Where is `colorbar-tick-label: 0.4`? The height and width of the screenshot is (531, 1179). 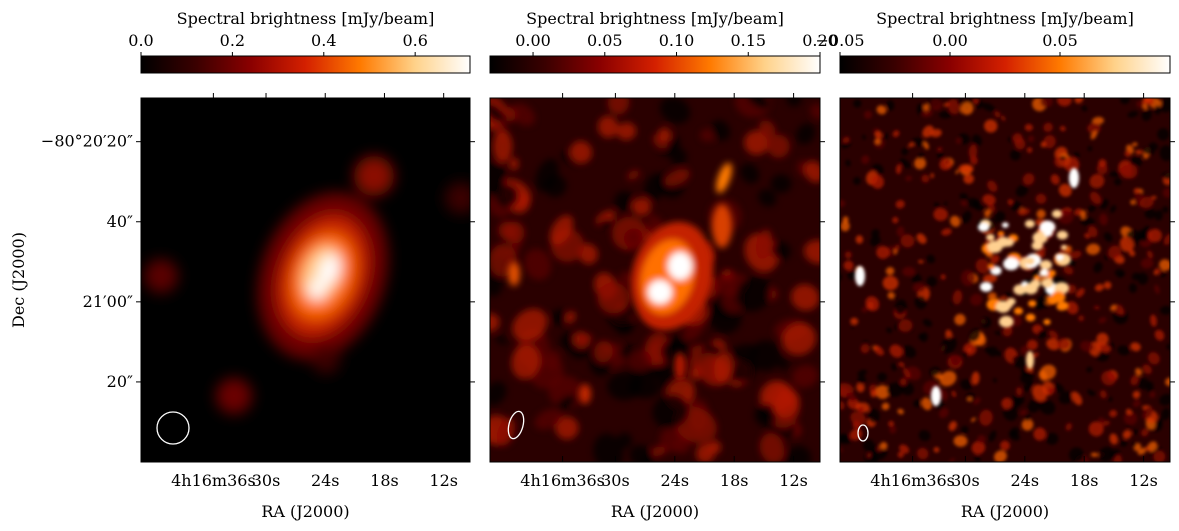
colorbar-tick-label: 0.4 is located at coordinates (323, 40).